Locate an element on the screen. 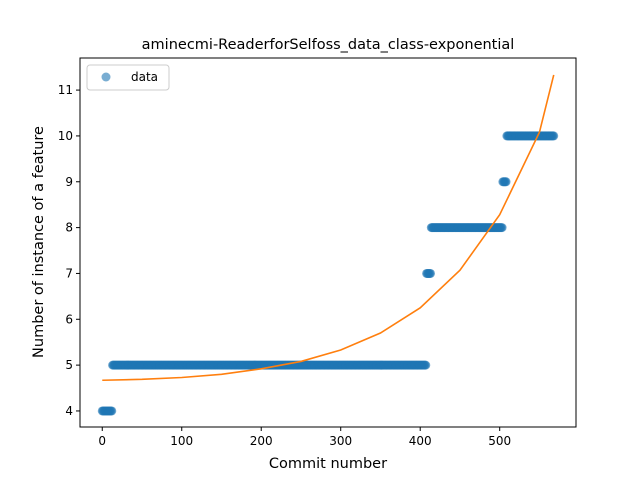  y-tick-label: 7 is located at coordinates (69, 273).